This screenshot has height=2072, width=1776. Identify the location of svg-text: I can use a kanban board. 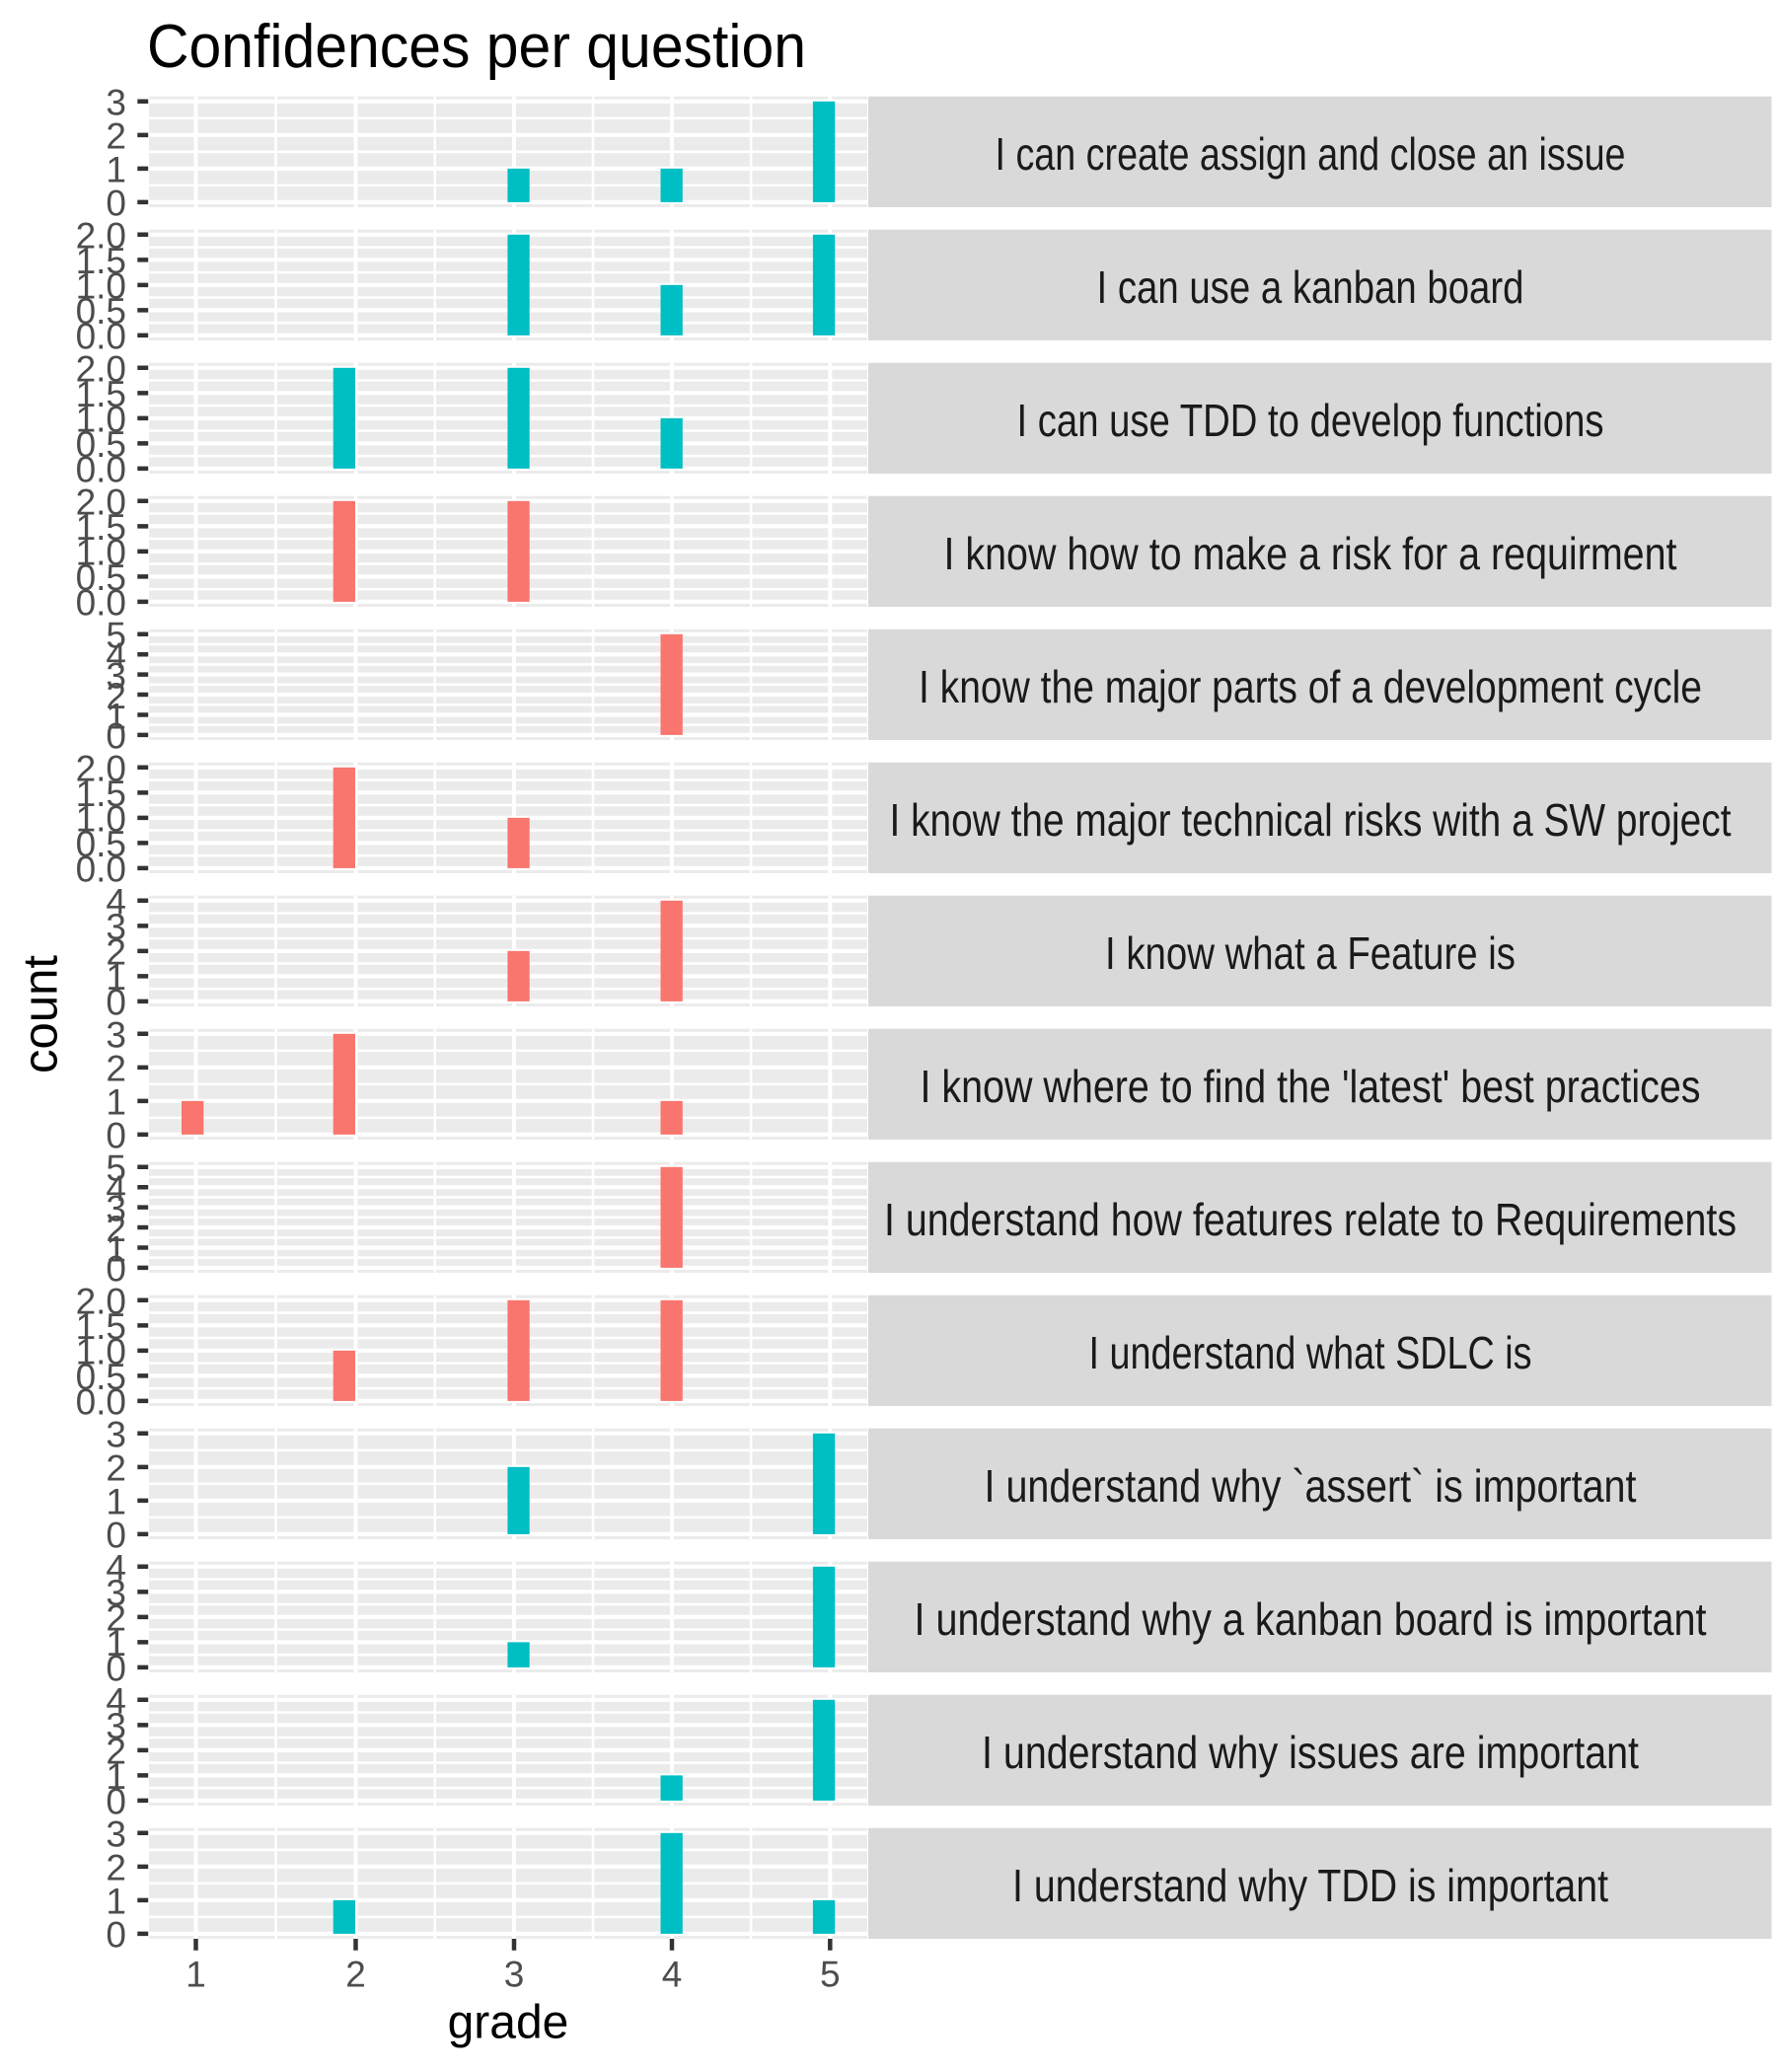
(1311, 287).